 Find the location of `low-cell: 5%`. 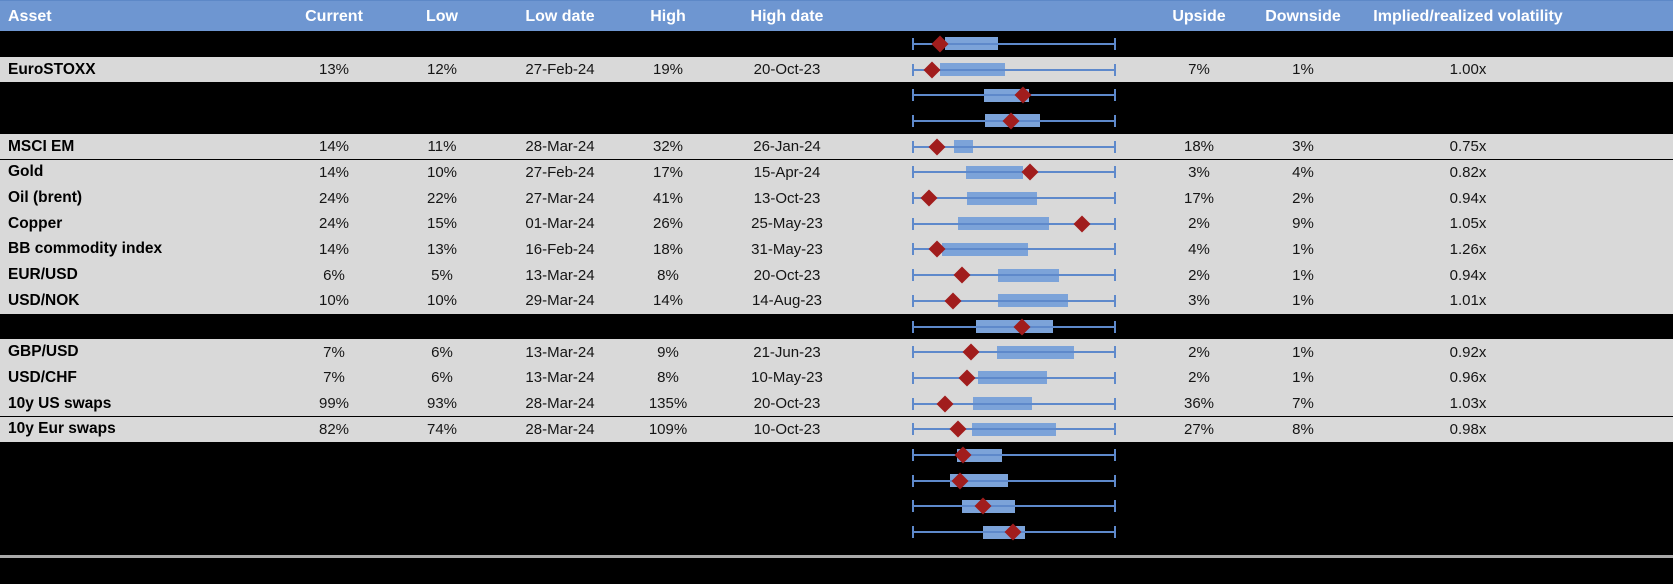

low-cell: 5% is located at coordinates (442, 275).